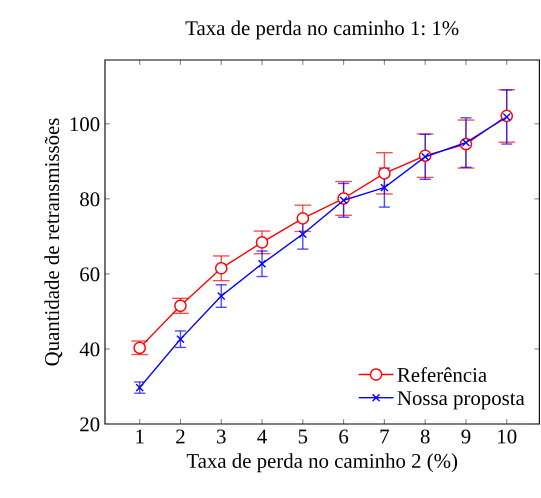 The width and height of the screenshot is (541, 498). Describe the element at coordinates (465, 437) in the screenshot. I see `x-tick-label: 9` at that location.